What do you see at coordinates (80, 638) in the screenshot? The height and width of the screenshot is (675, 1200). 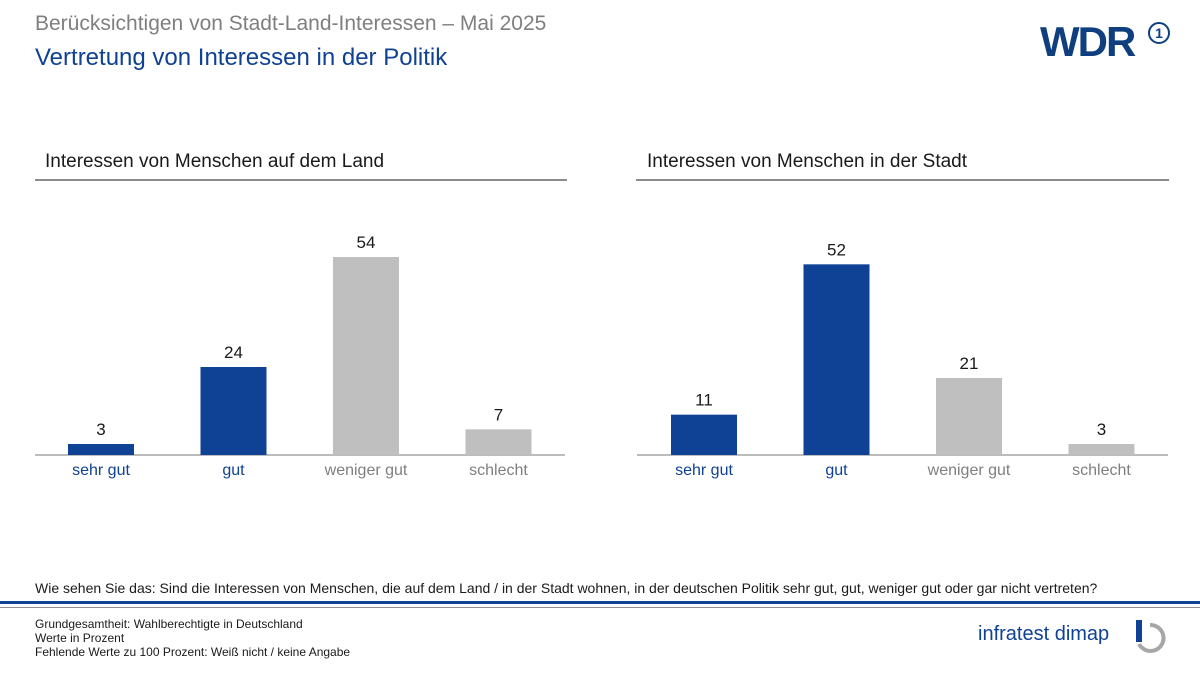 I see `footnote-units: Werte in Prozent` at bounding box center [80, 638].